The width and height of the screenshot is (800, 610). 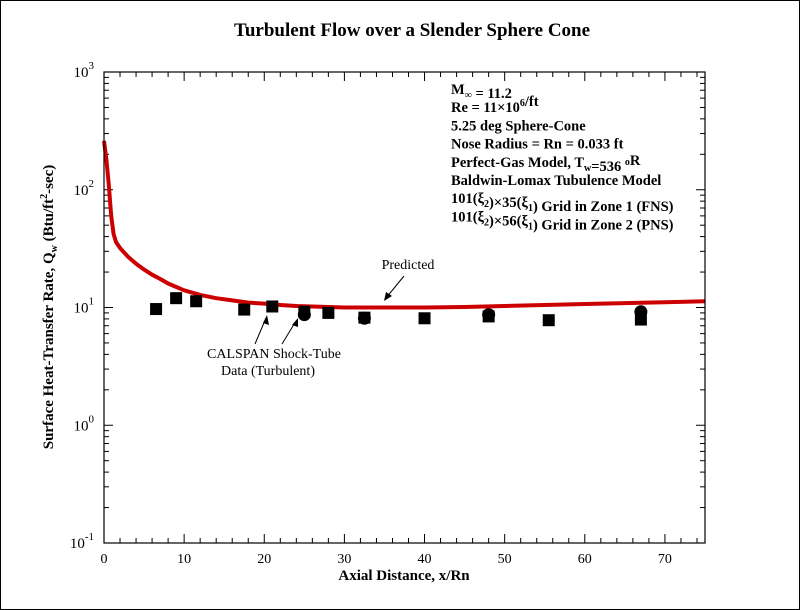 I want to click on x-tick-label: 40, so click(x=425, y=559).